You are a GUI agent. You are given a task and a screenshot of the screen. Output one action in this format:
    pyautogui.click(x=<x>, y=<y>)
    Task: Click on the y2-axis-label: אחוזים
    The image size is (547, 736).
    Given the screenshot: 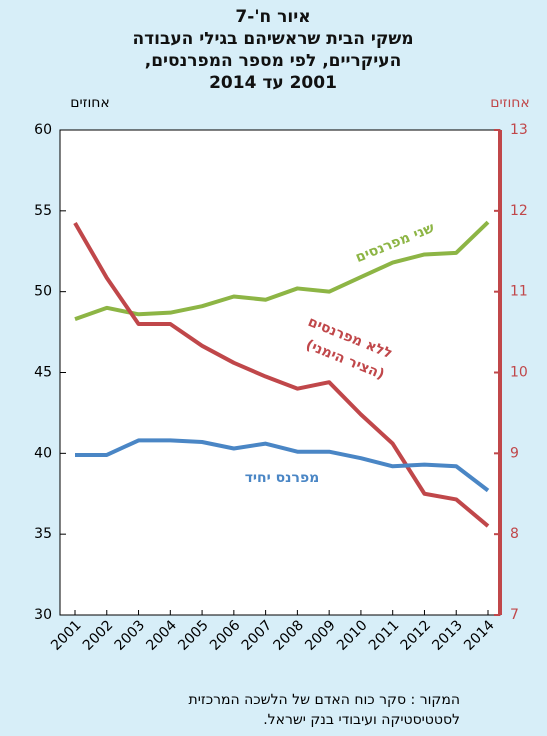 What is the action you would take?
    pyautogui.click(x=510, y=103)
    